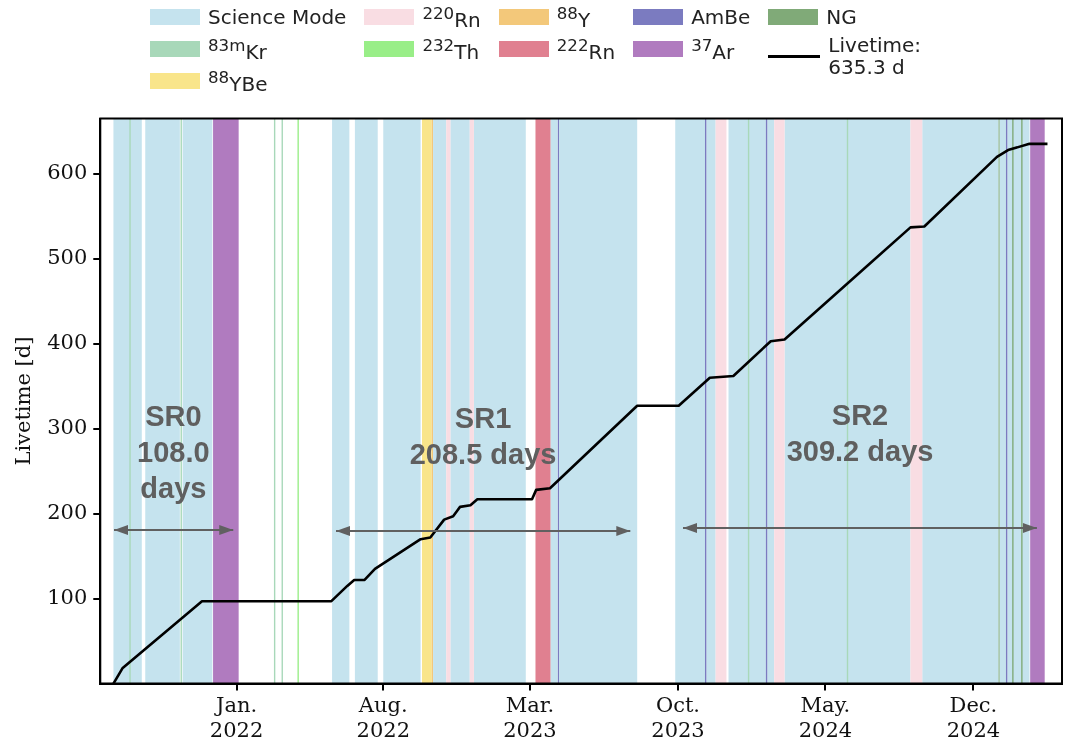 The width and height of the screenshot is (1067, 747). What do you see at coordinates (875, 56) in the screenshot?
I see `legend-label: Livetime: 635.3 d` at bounding box center [875, 56].